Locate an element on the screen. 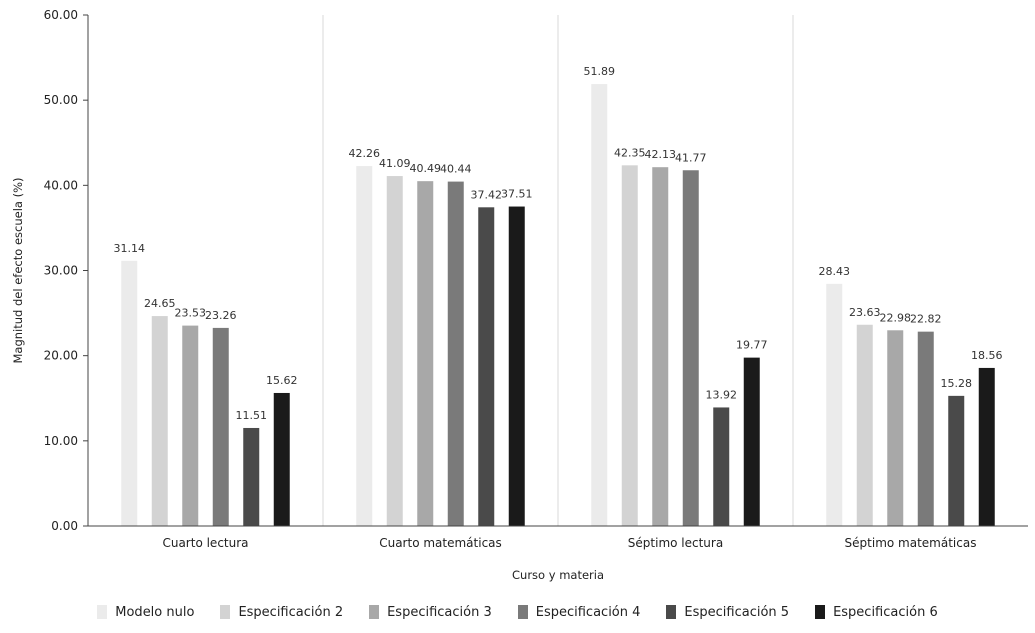 The width and height of the screenshot is (1035, 633). data-label: 18.56 is located at coordinates (987, 355).